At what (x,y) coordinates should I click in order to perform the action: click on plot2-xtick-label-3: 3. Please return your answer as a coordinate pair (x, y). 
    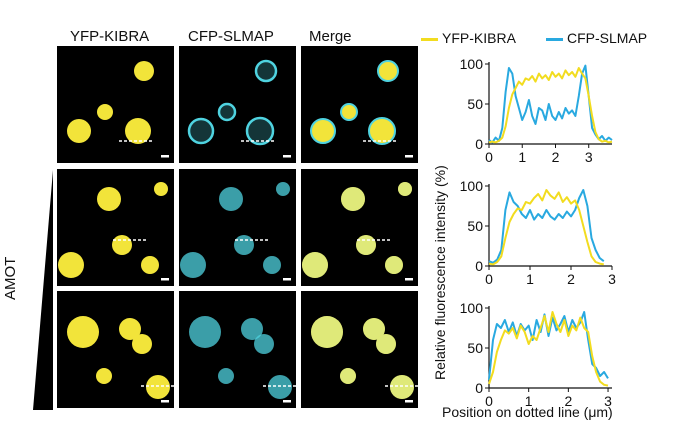
    Looking at the image, I should click on (612, 279).